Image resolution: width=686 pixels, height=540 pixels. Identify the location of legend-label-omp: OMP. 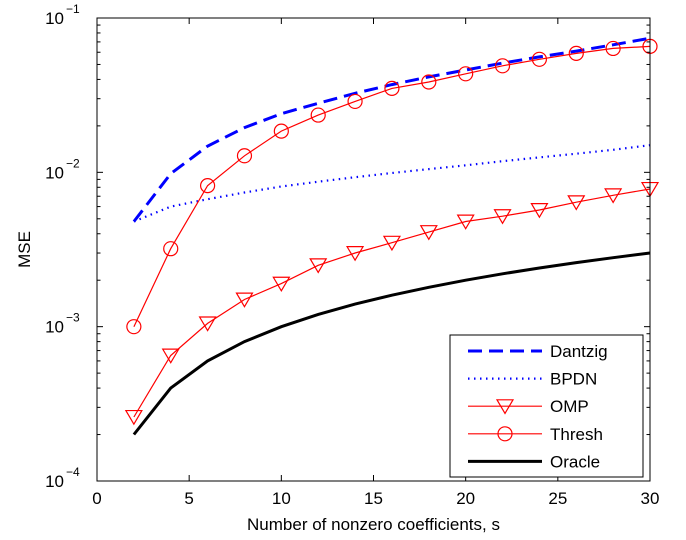
(569, 406).